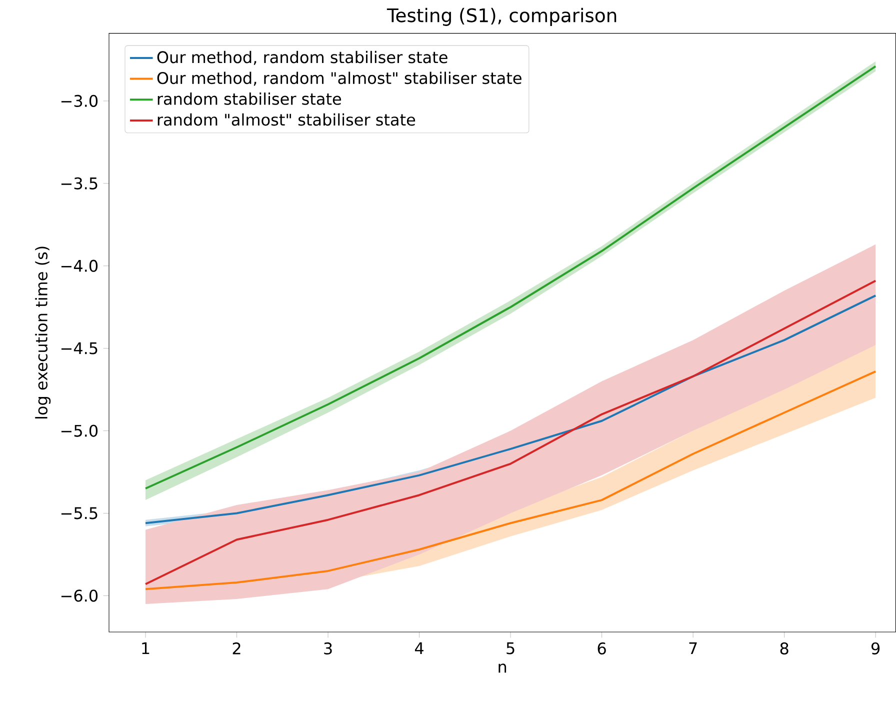 The width and height of the screenshot is (896, 702). What do you see at coordinates (236, 648) in the screenshot?
I see `x-tick-label: 2` at bounding box center [236, 648].